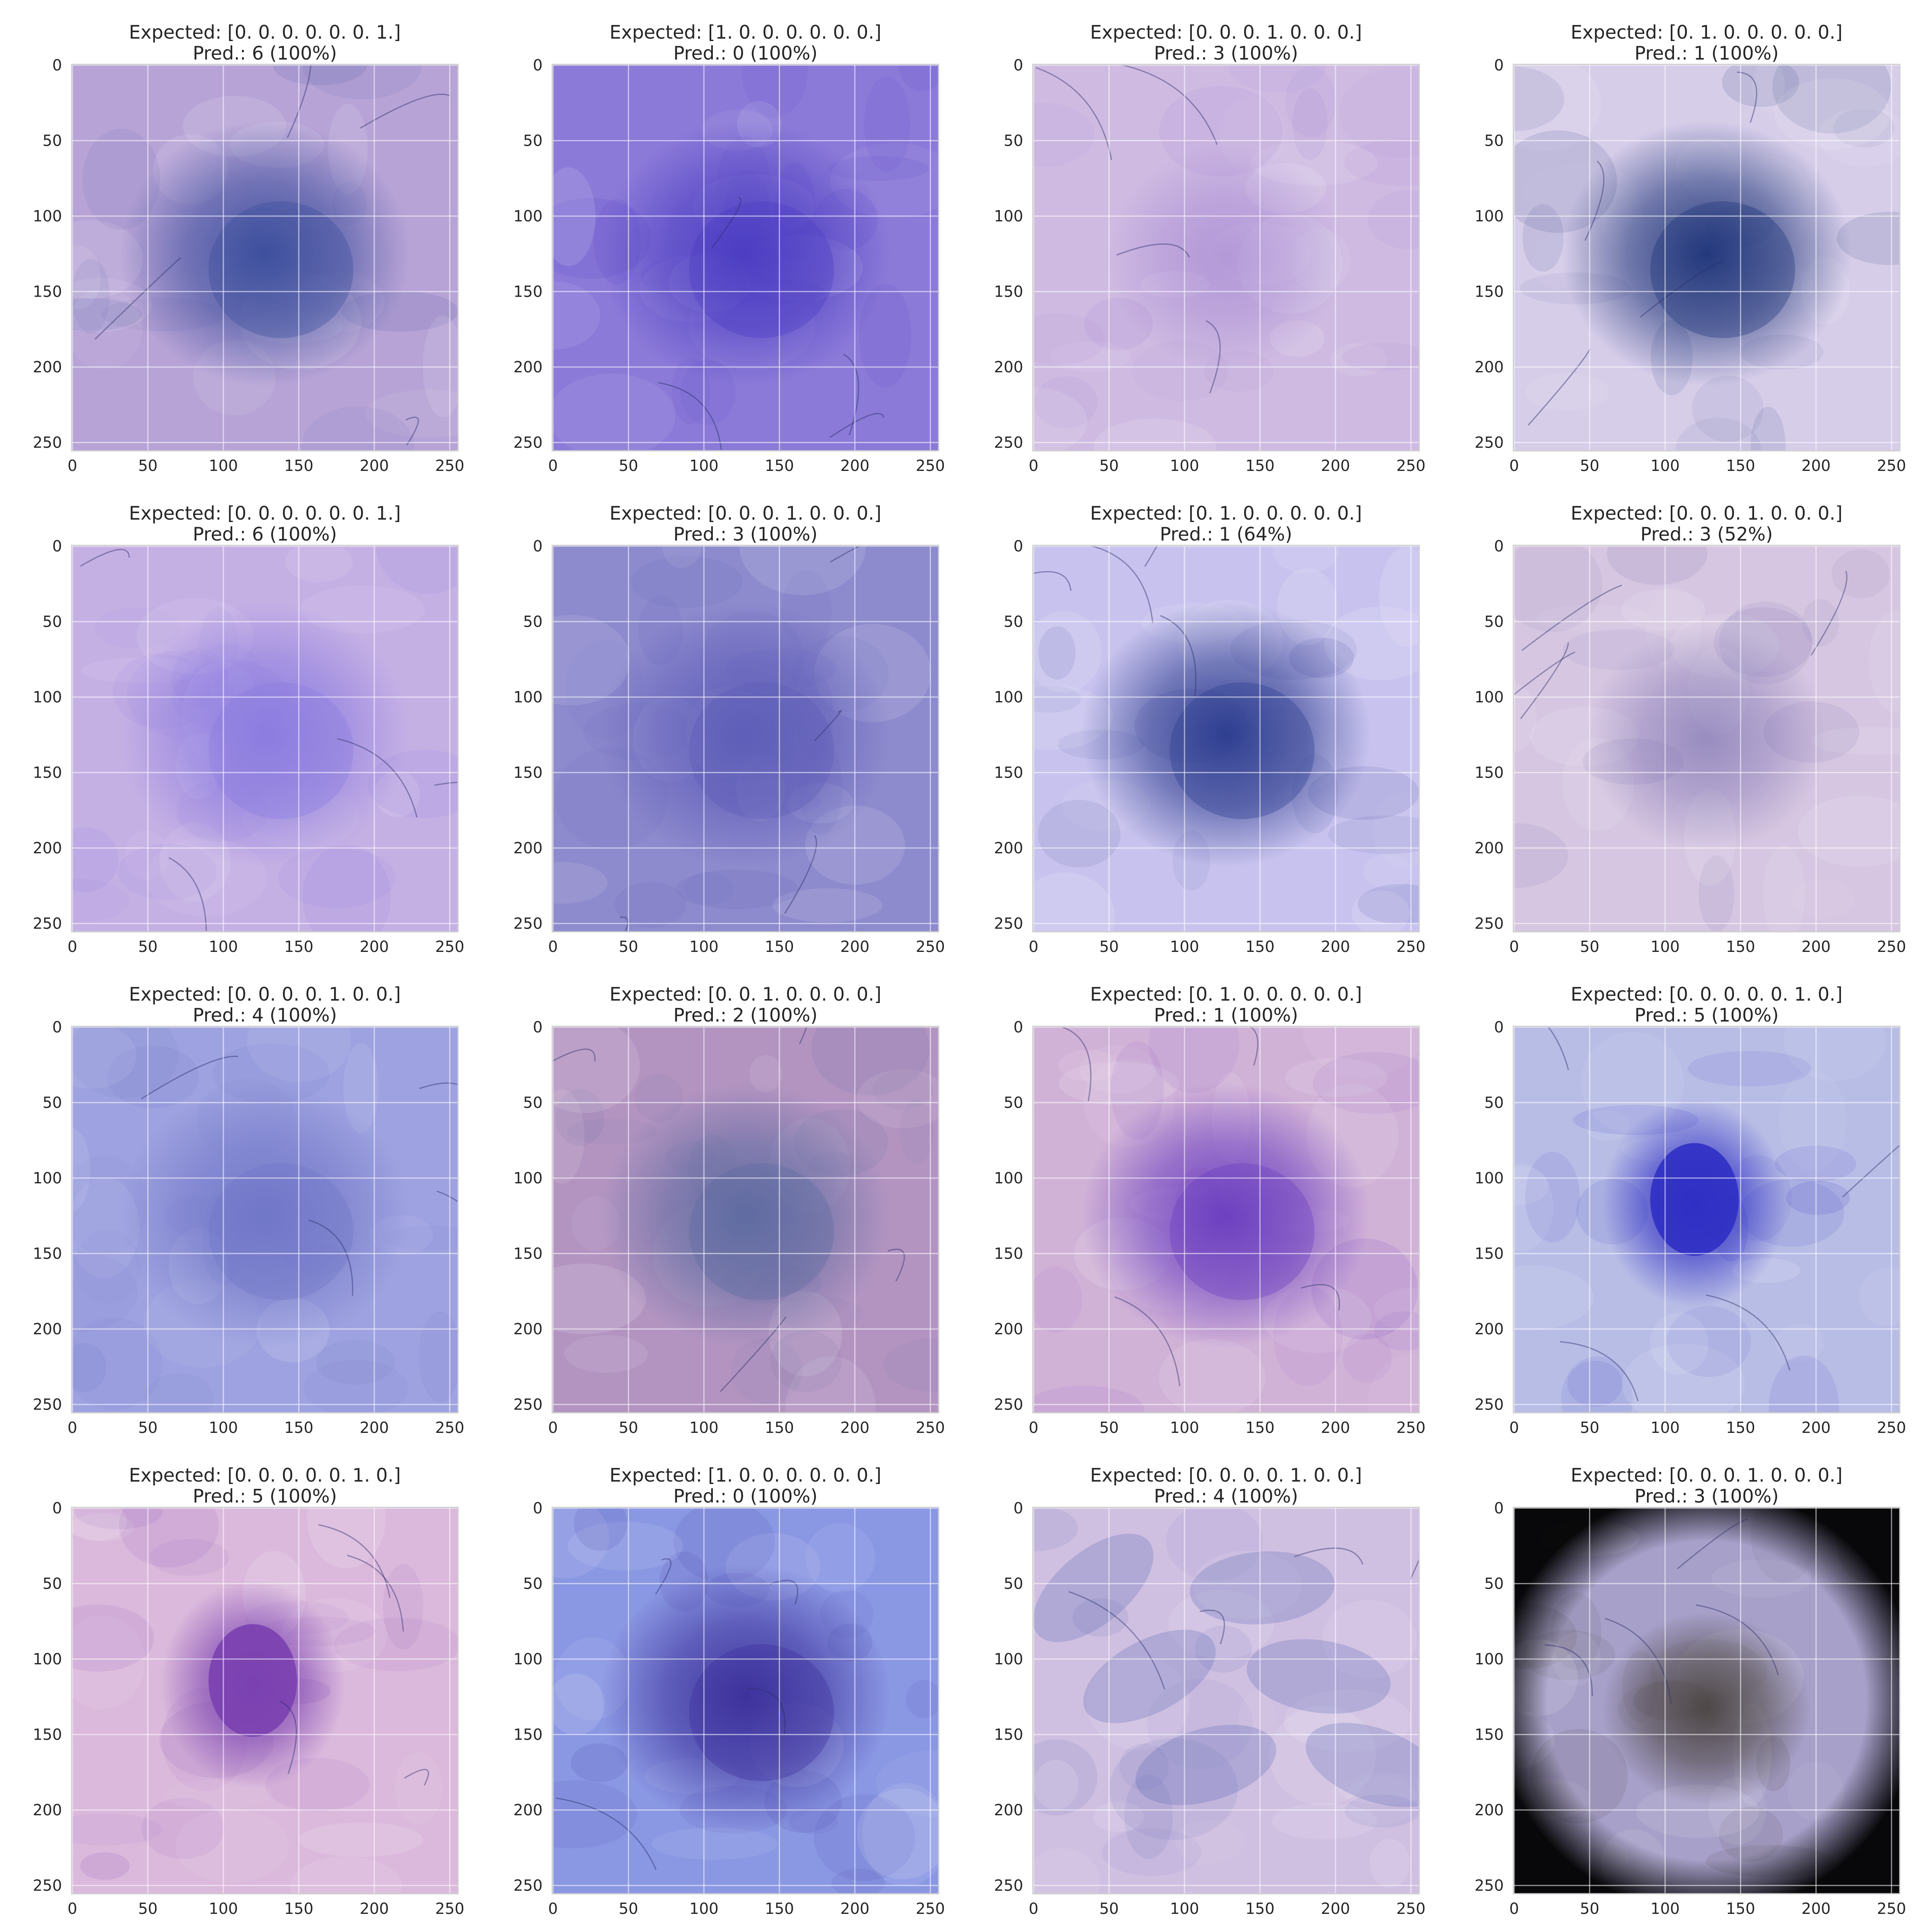 The image size is (1932, 1932). Describe the element at coordinates (745, 1475) in the screenshot. I see `panel-expected-label: Expected: [1. 0. 0. 0. 0. 0. 0.]` at that location.